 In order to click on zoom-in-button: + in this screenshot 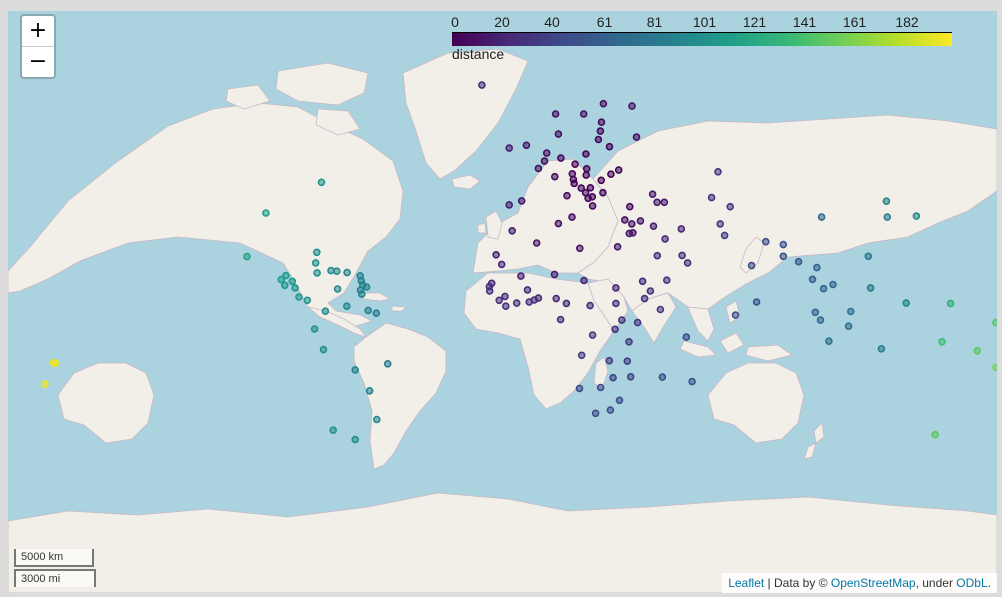, I will do `click(38, 31)`.